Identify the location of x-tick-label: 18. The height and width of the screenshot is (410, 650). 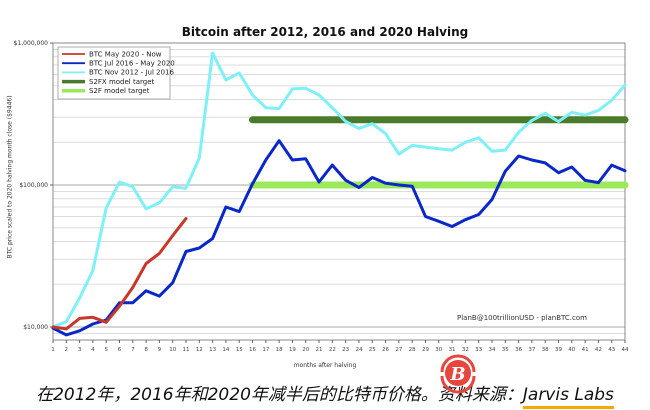
(279, 350).